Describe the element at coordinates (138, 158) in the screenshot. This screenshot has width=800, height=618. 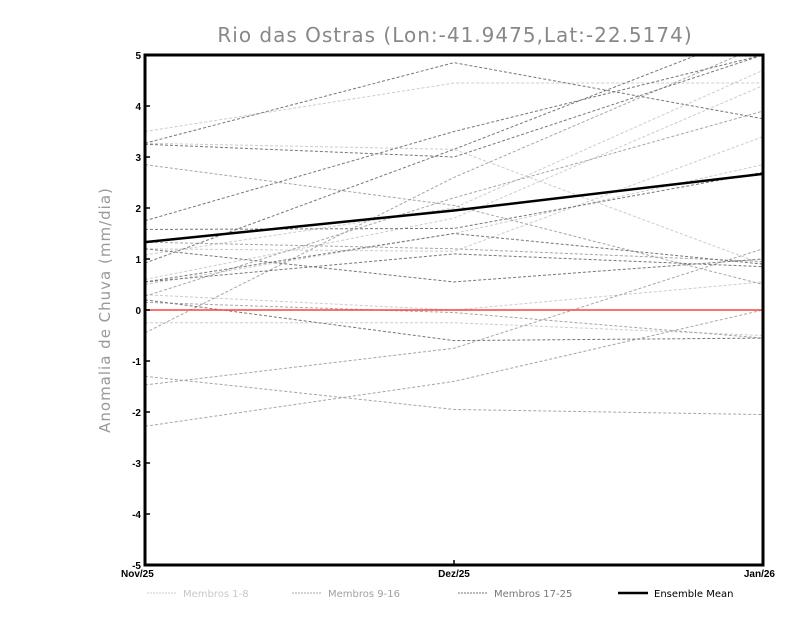
I see `y-tick-label: 3` at that location.